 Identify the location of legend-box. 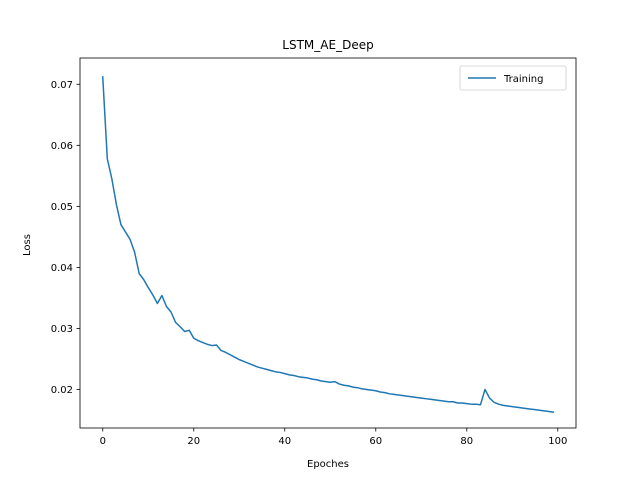
(513, 78).